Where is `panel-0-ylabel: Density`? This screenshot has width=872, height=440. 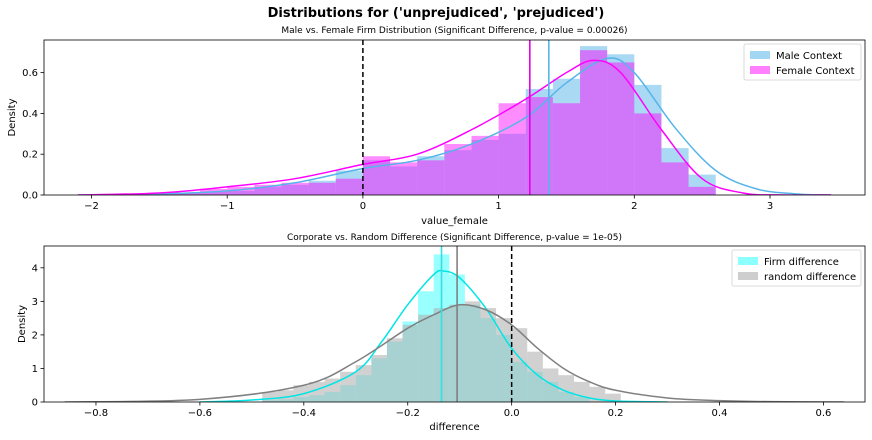
panel-0-ylabel: Density is located at coordinates (12, 117).